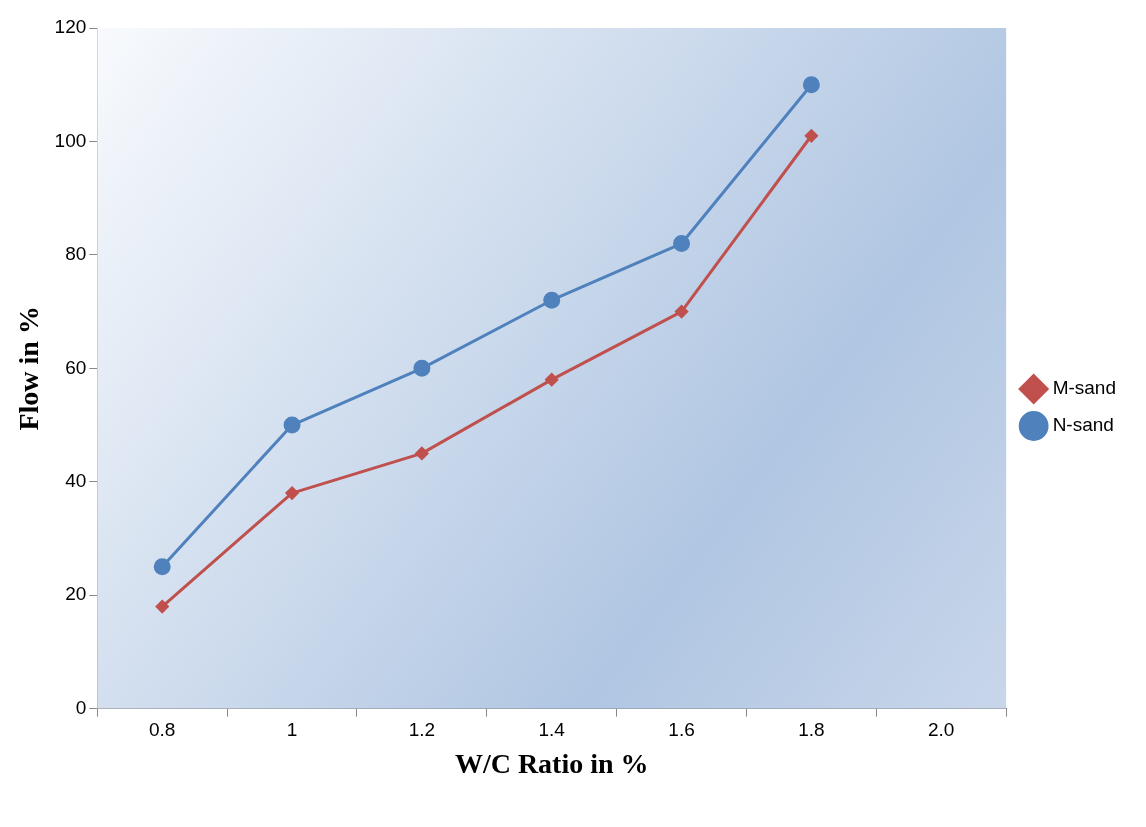  Describe the element at coordinates (1083, 425) in the screenshot. I see `legend-label: N-sand` at that location.